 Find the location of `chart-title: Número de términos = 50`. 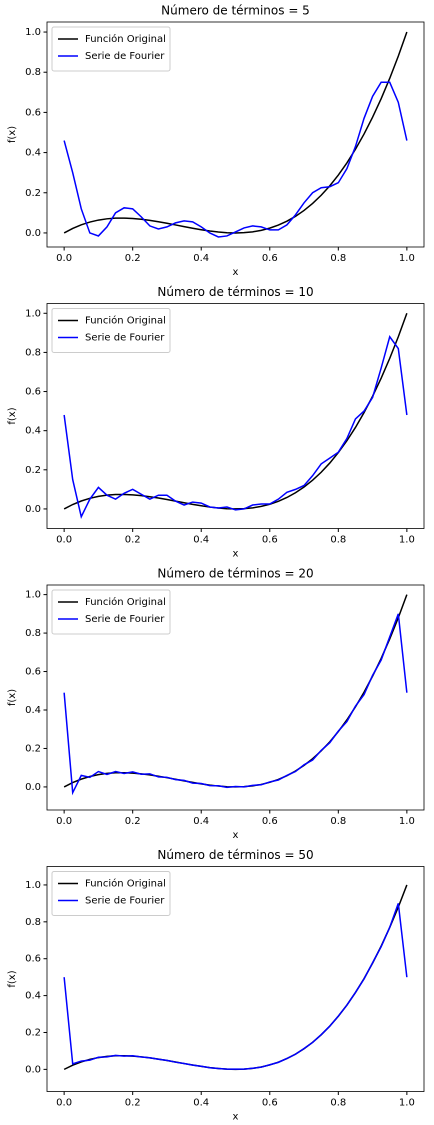

chart-title: Número de términos = 50 is located at coordinates (235, 855).